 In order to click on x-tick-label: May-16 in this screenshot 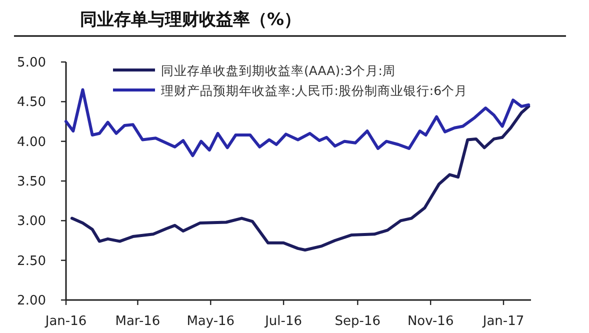, I will do `click(210, 321)`.